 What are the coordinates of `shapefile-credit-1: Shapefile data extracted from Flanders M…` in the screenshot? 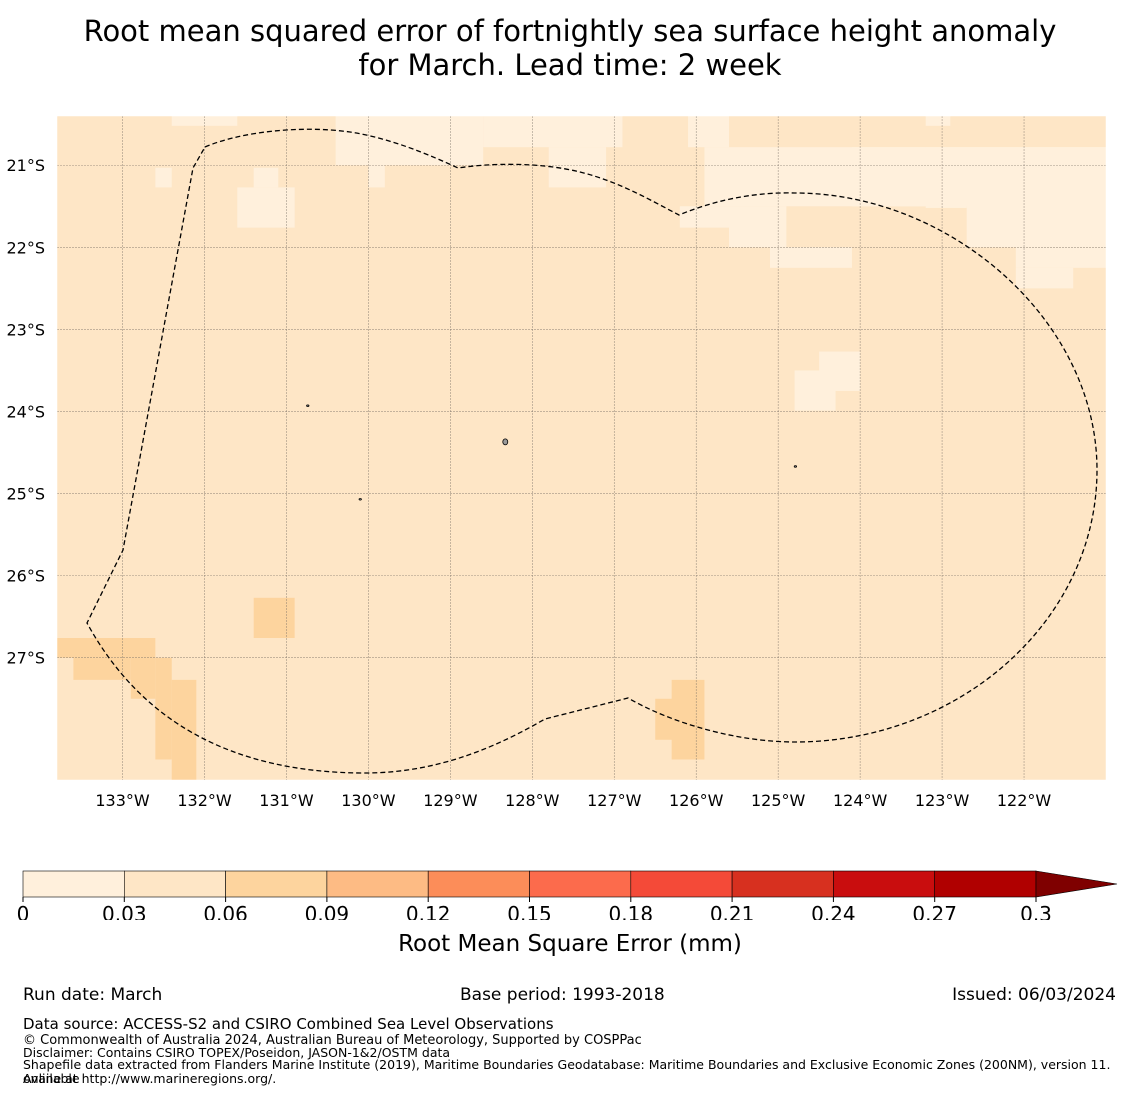 It's located at (567, 1071).